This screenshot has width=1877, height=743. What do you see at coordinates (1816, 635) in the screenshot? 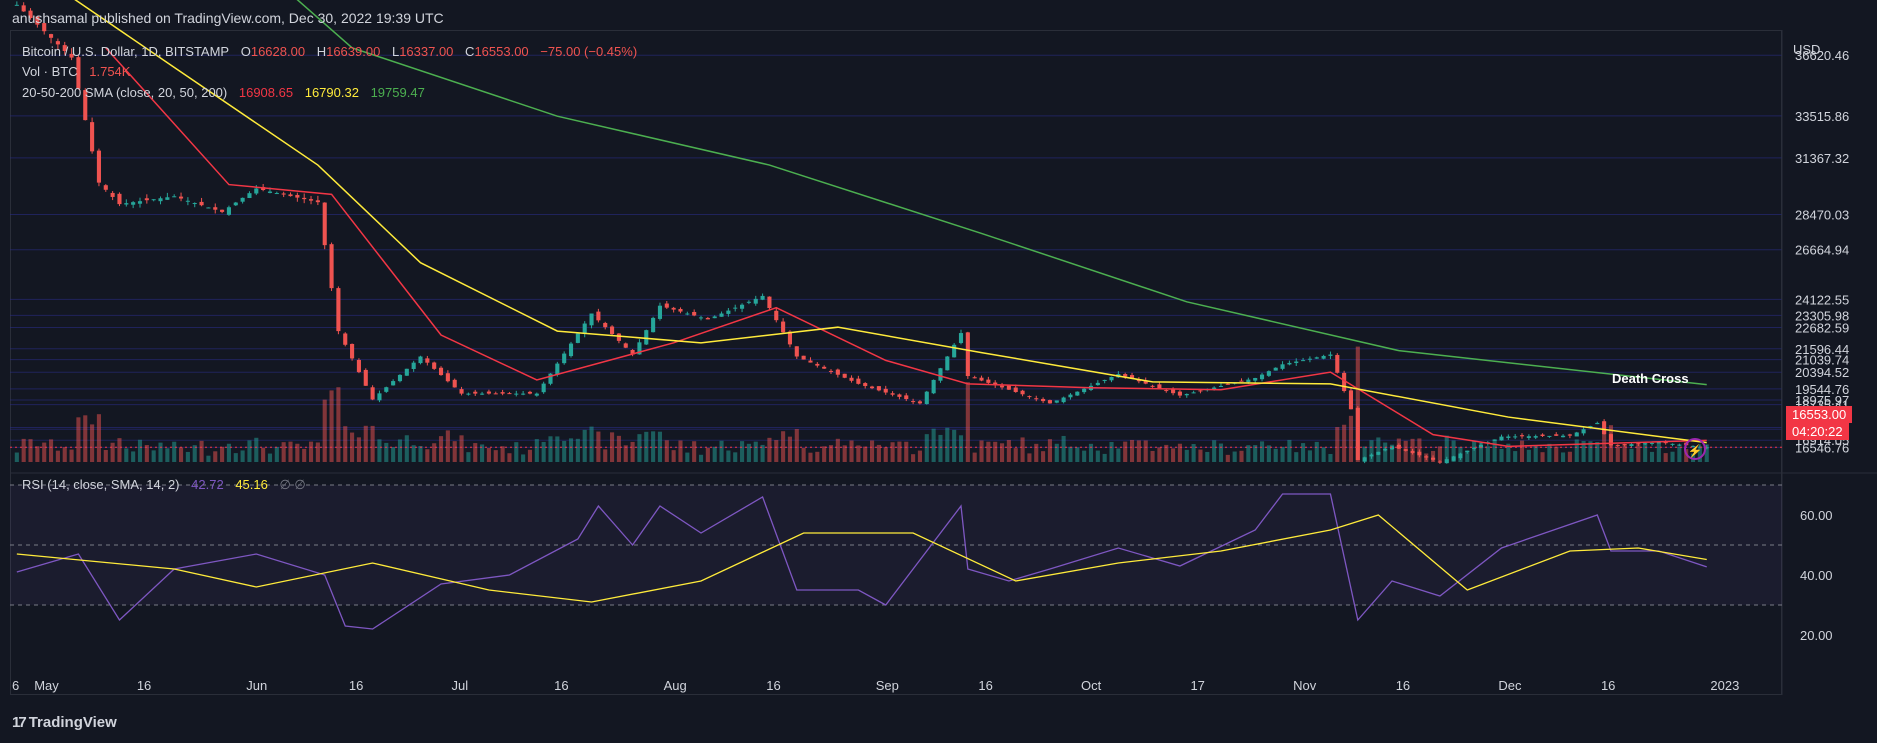
I see `rsi-tick-label: 20.00` at bounding box center [1816, 635].